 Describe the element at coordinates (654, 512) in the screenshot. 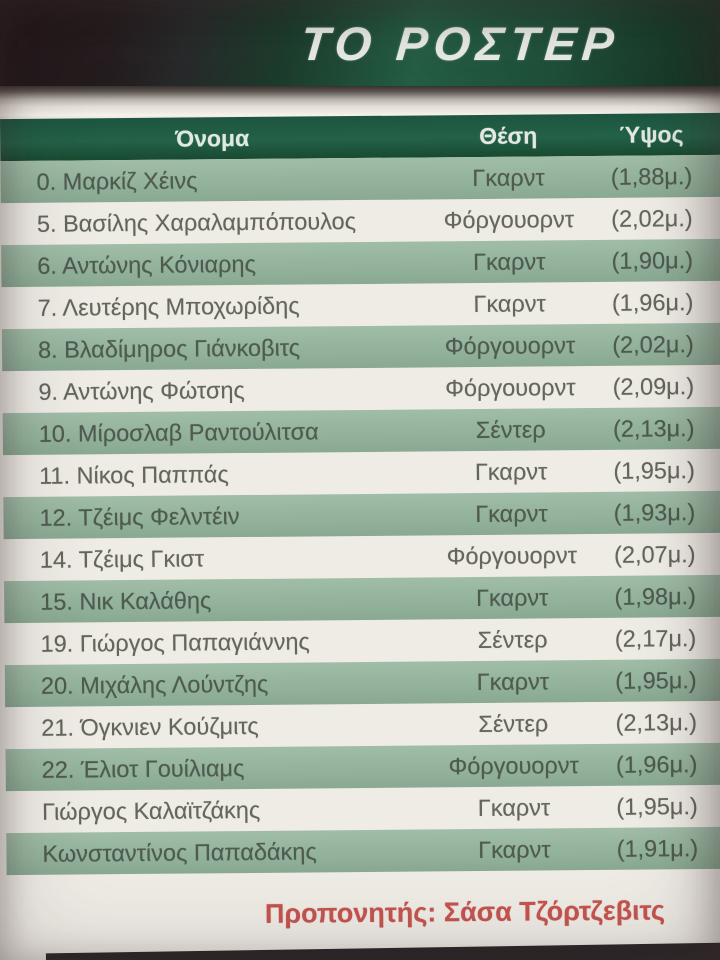

I see `player-height: (1,93μ.)` at that location.